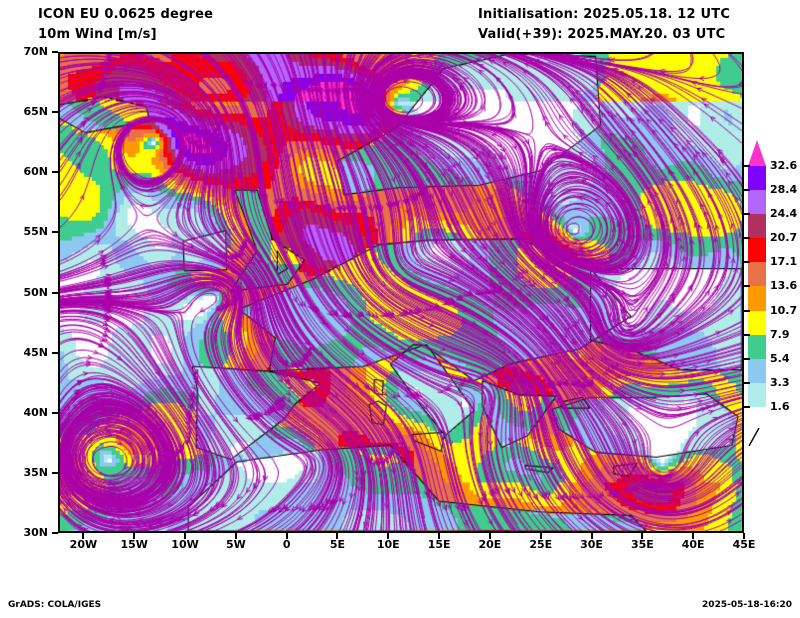  Describe the element at coordinates (784, 286) in the screenshot. I see `colorbar-tick-label: 13.6` at that location.